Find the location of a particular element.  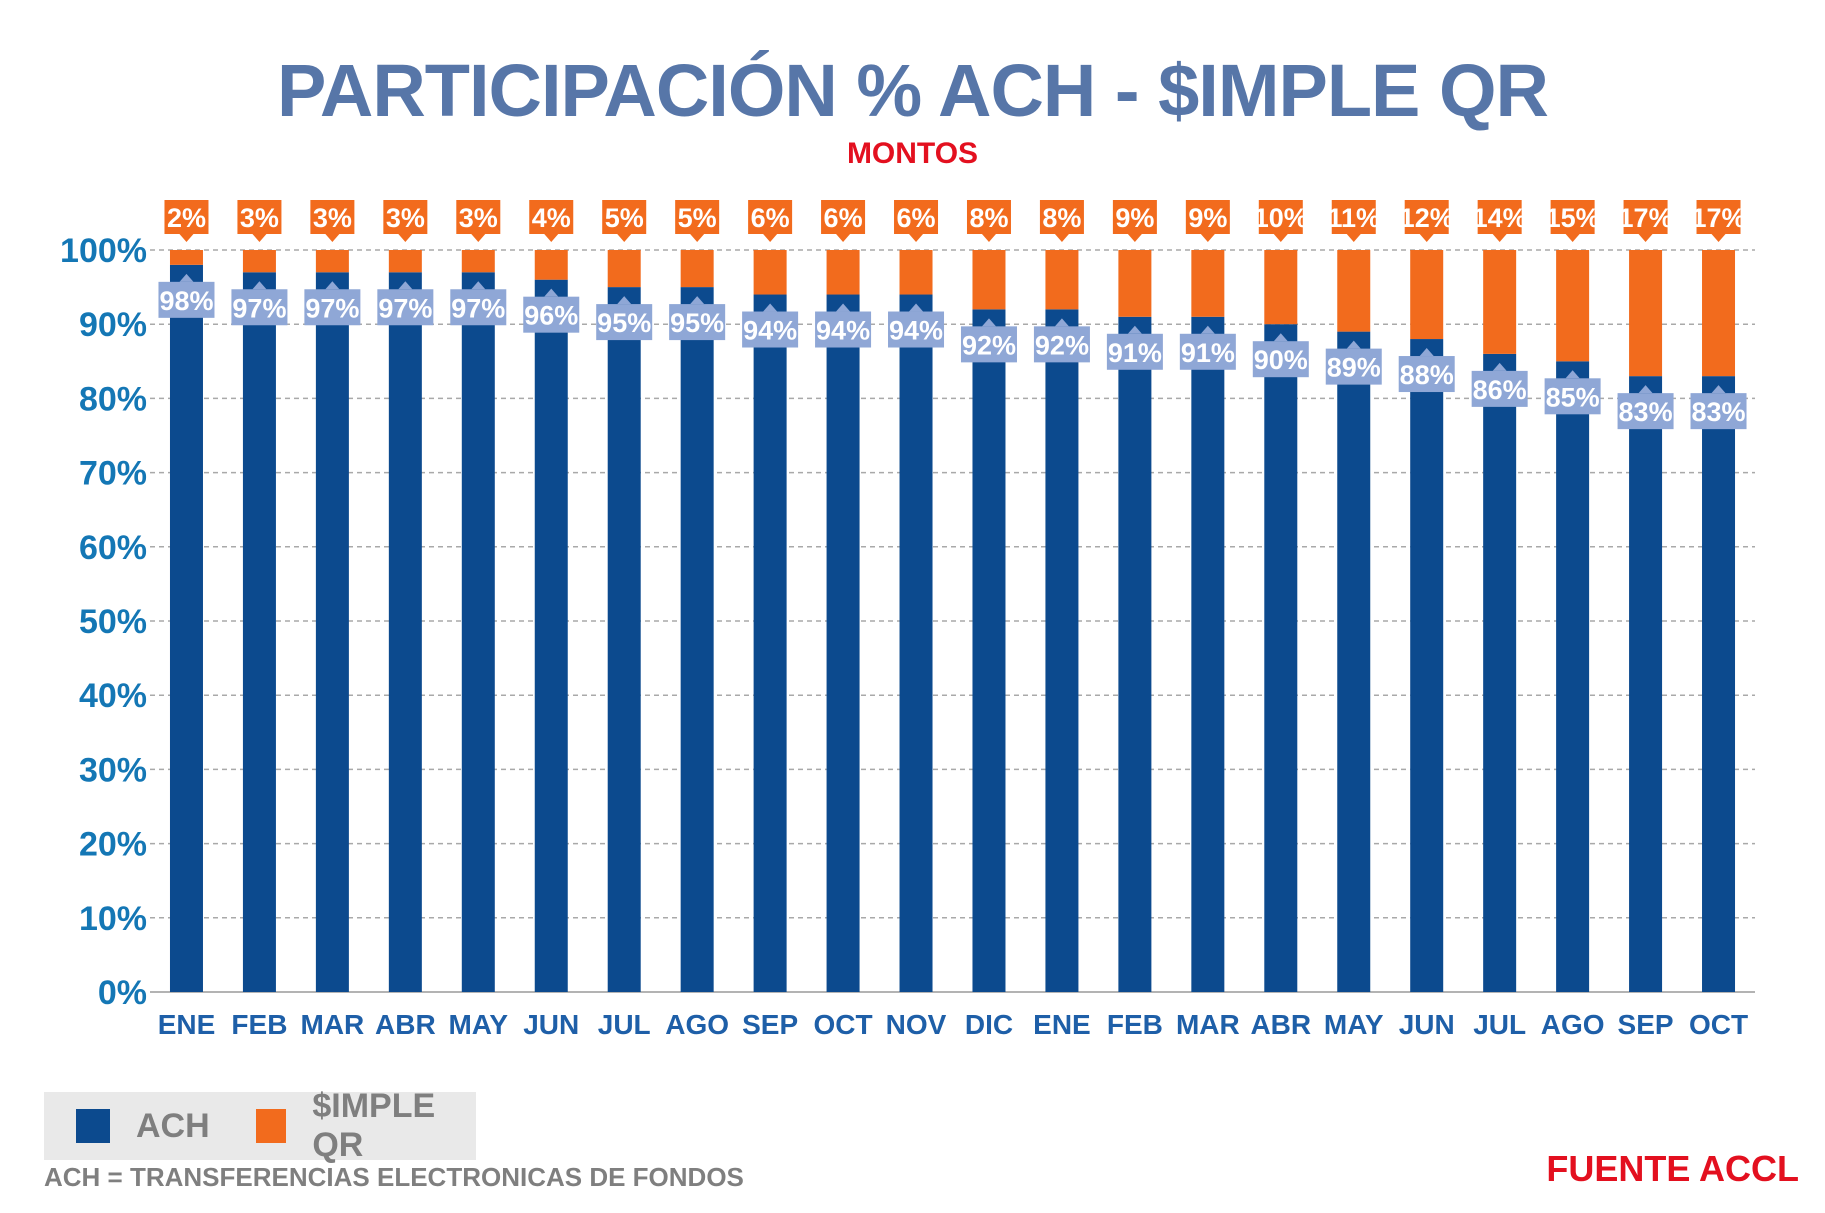

y-tick-label: 100% is located at coordinates (103, 251).